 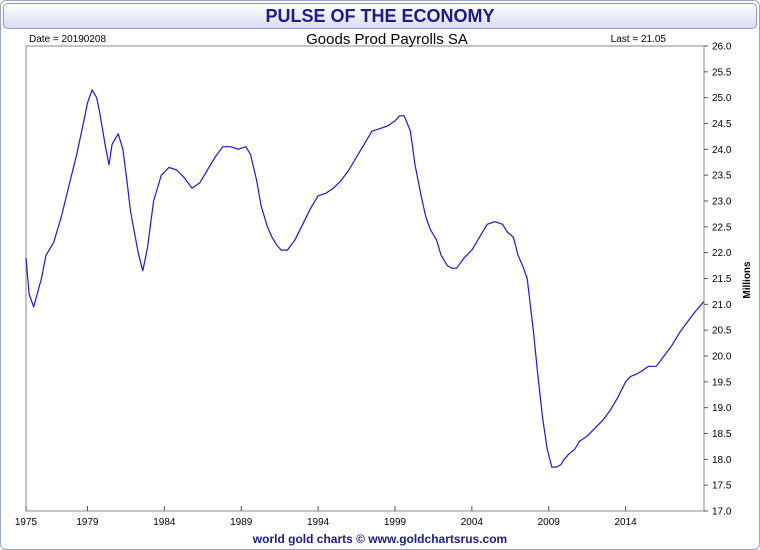 I want to click on x-axis: 1975 1979 1984 1989 1994 1999 2004 2009 2014, so click(x=326, y=517).